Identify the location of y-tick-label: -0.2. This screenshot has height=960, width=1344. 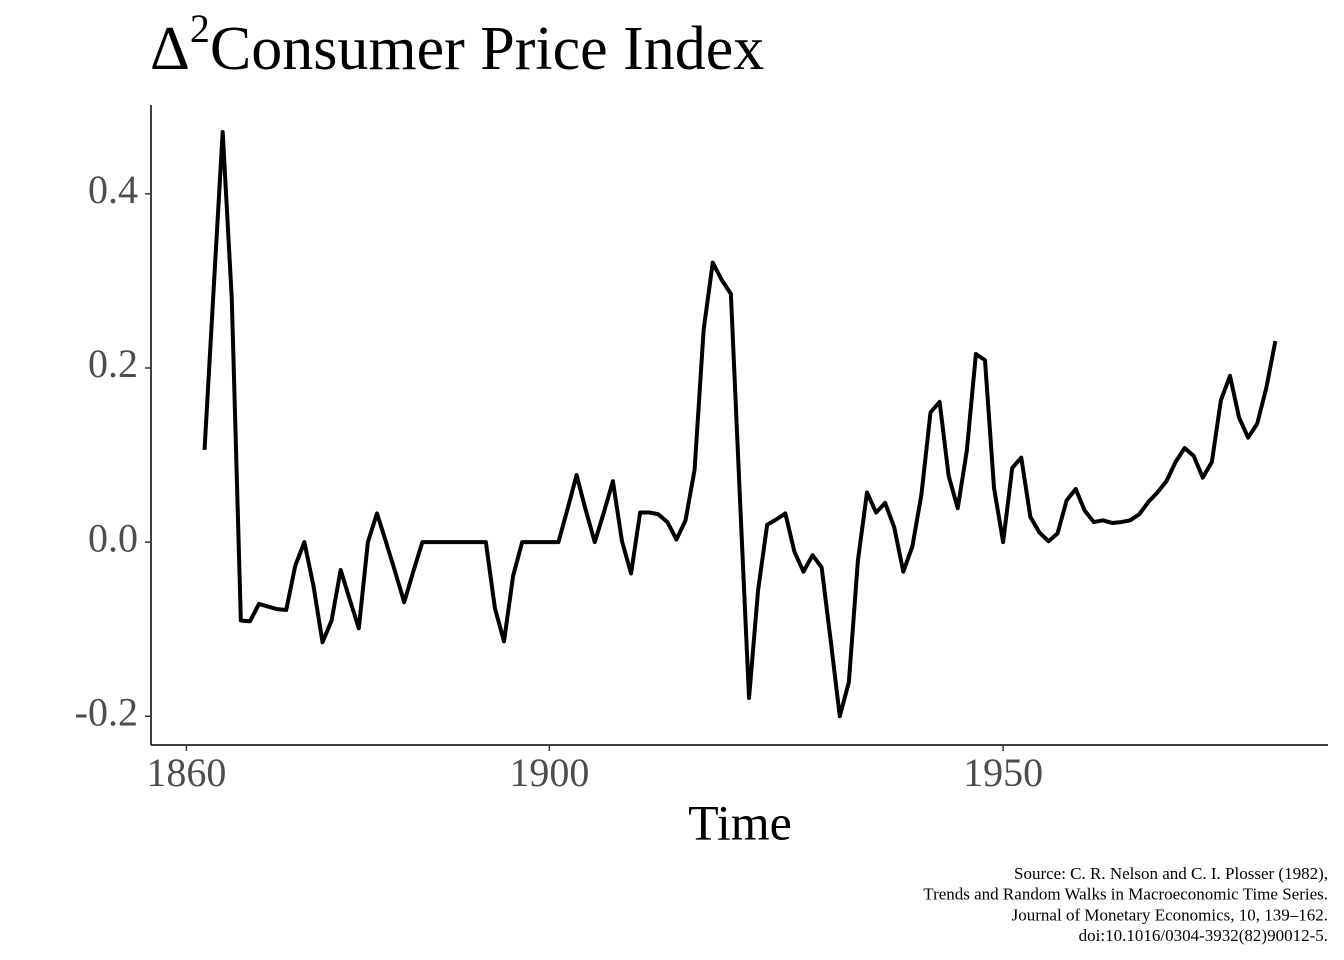
(106, 711).